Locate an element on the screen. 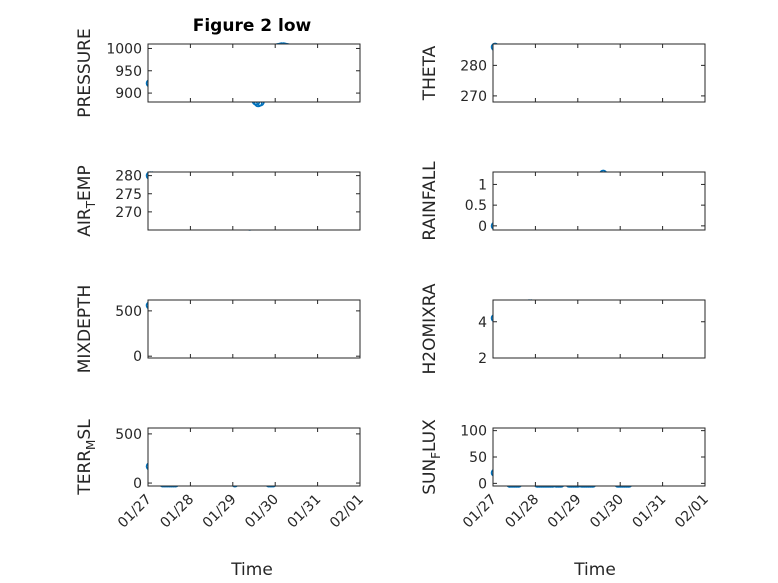  y-tick-label: 100 is located at coordinates (473, 432).